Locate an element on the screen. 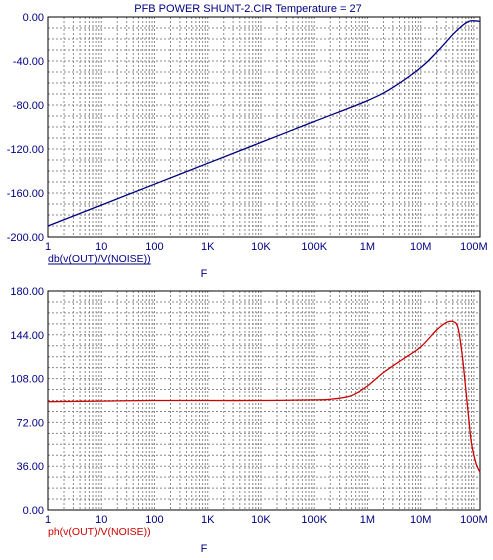 The width and height of the screenshot is (493, 560). phase-y-tick-label: 144.00 is located at coordinates (27, 336).